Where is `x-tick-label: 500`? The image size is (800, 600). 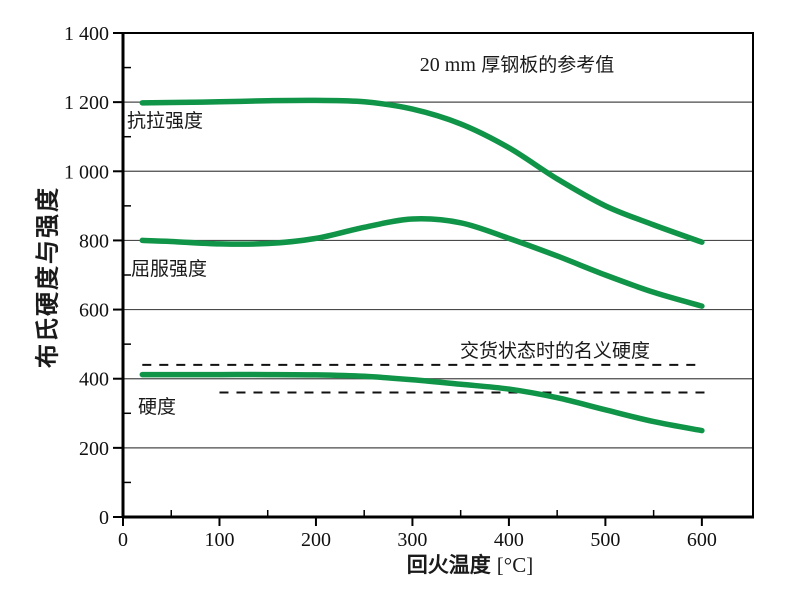
x-tick-label: 500 is located at coordinates (605, 540).